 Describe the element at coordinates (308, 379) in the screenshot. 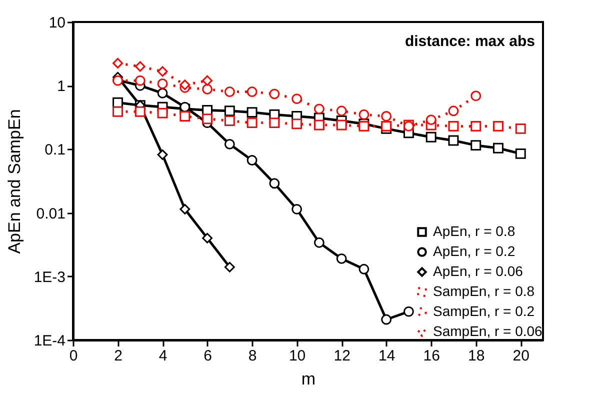

I see `x-axis-title: m` at that location.